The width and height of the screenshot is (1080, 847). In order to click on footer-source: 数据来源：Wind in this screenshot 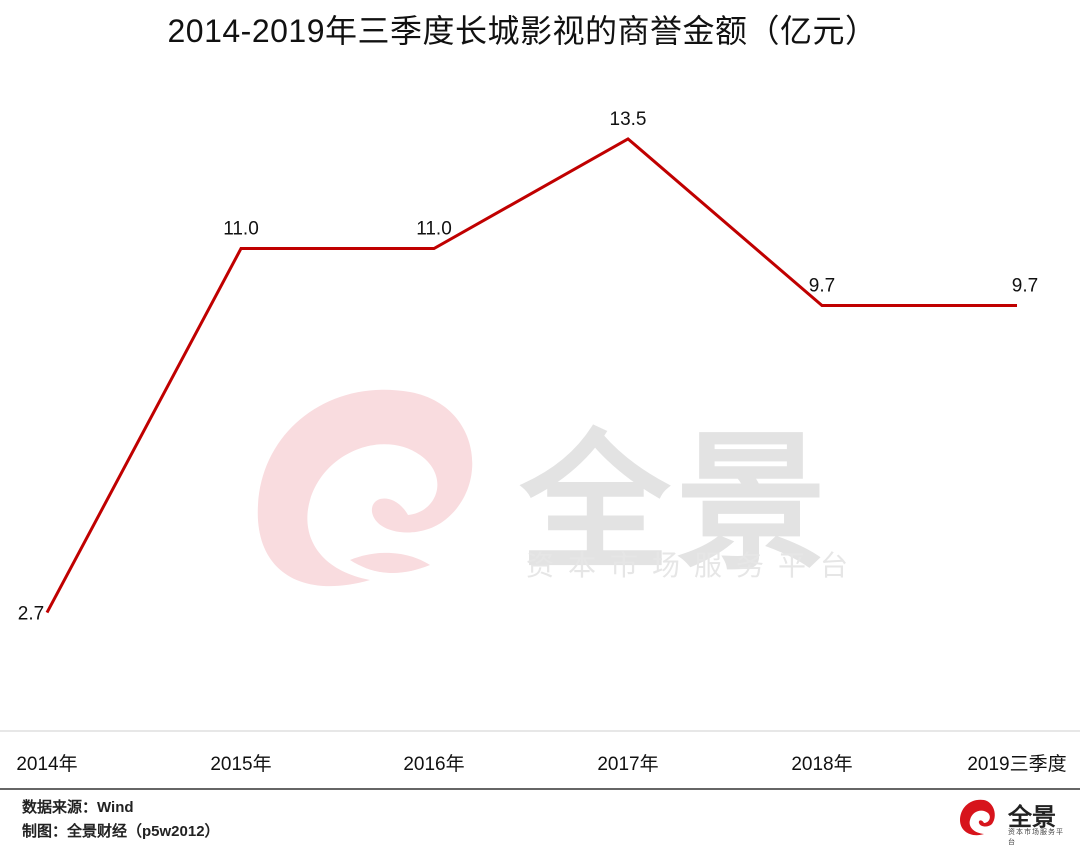, I will do `click(78, 806)`.